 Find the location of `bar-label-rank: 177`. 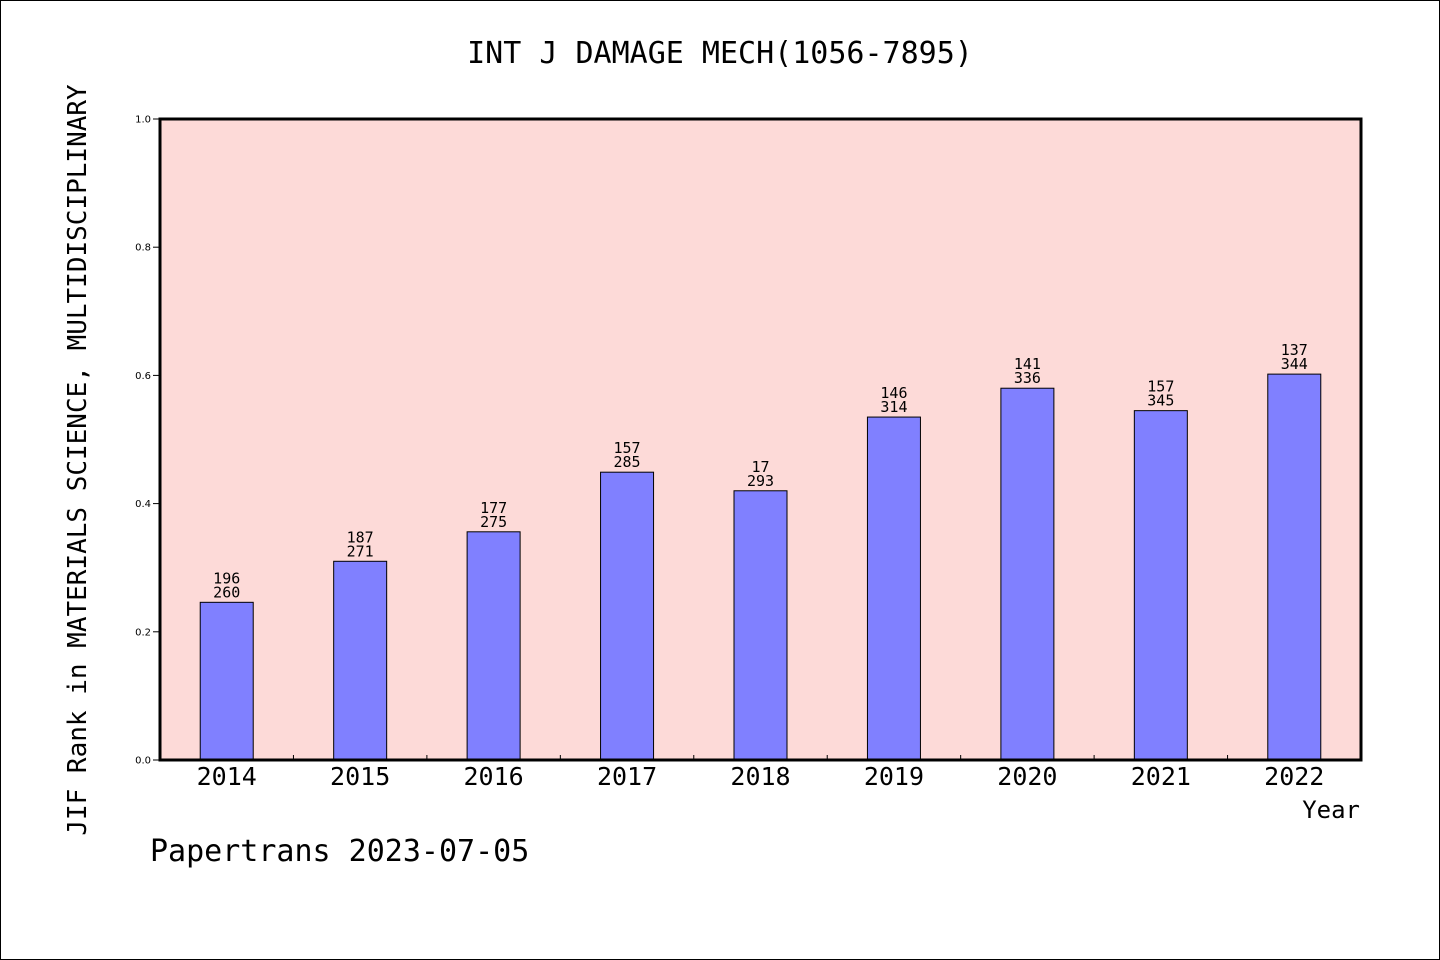

bar-label-rank: 177 is located at coordinates (493, 508).